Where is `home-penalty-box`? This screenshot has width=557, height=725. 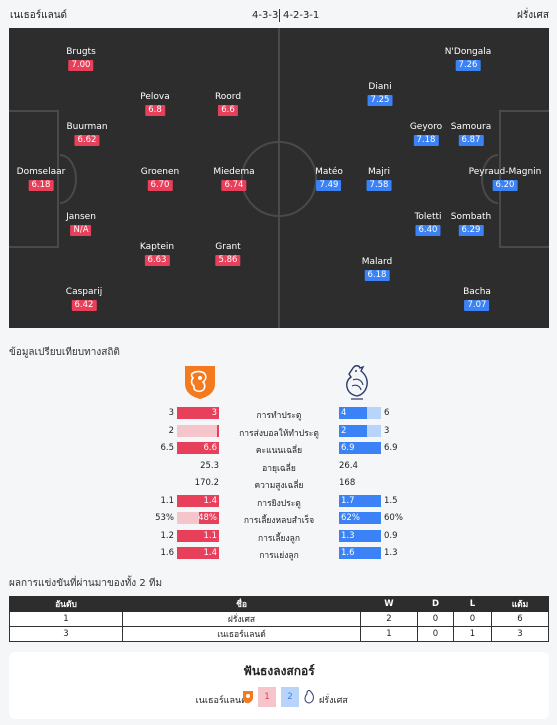 home-penalty-box is located at coordinates (34, 179).